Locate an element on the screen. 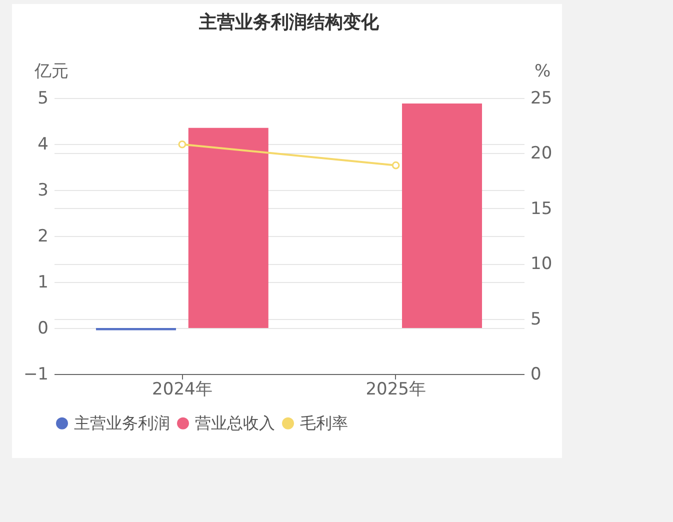 This screenshot has height=522, width=673. legend-label: 毛利率 is located at coordinates (324, 422).